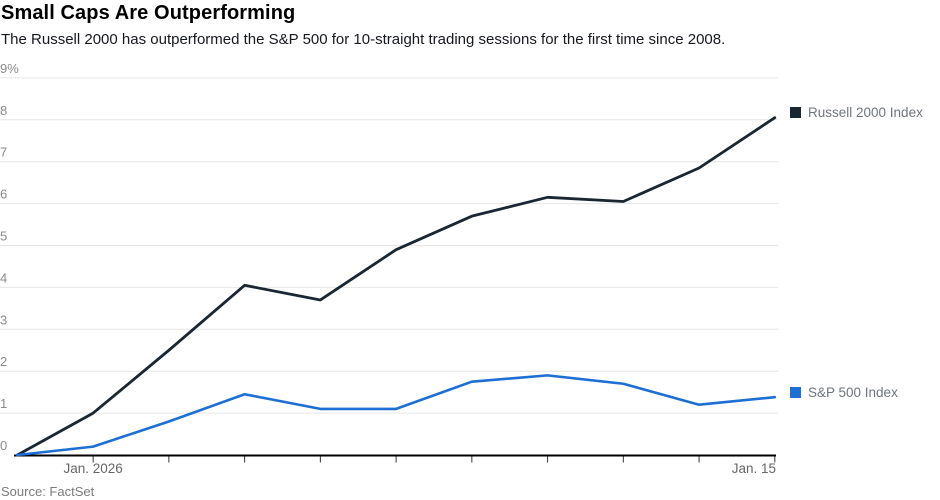 The width and height of the screenshot is (940, 500). Describe the element at coordinates (3, 152) in the screenshot. I see `y-axis-label: 7` at that location.